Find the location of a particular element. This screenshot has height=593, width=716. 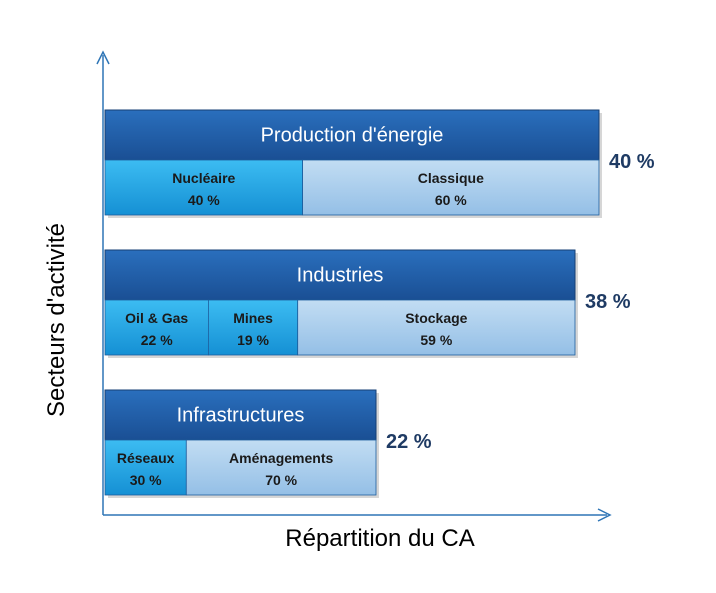

sector-title: Industries is located at coordinates (340, 275).